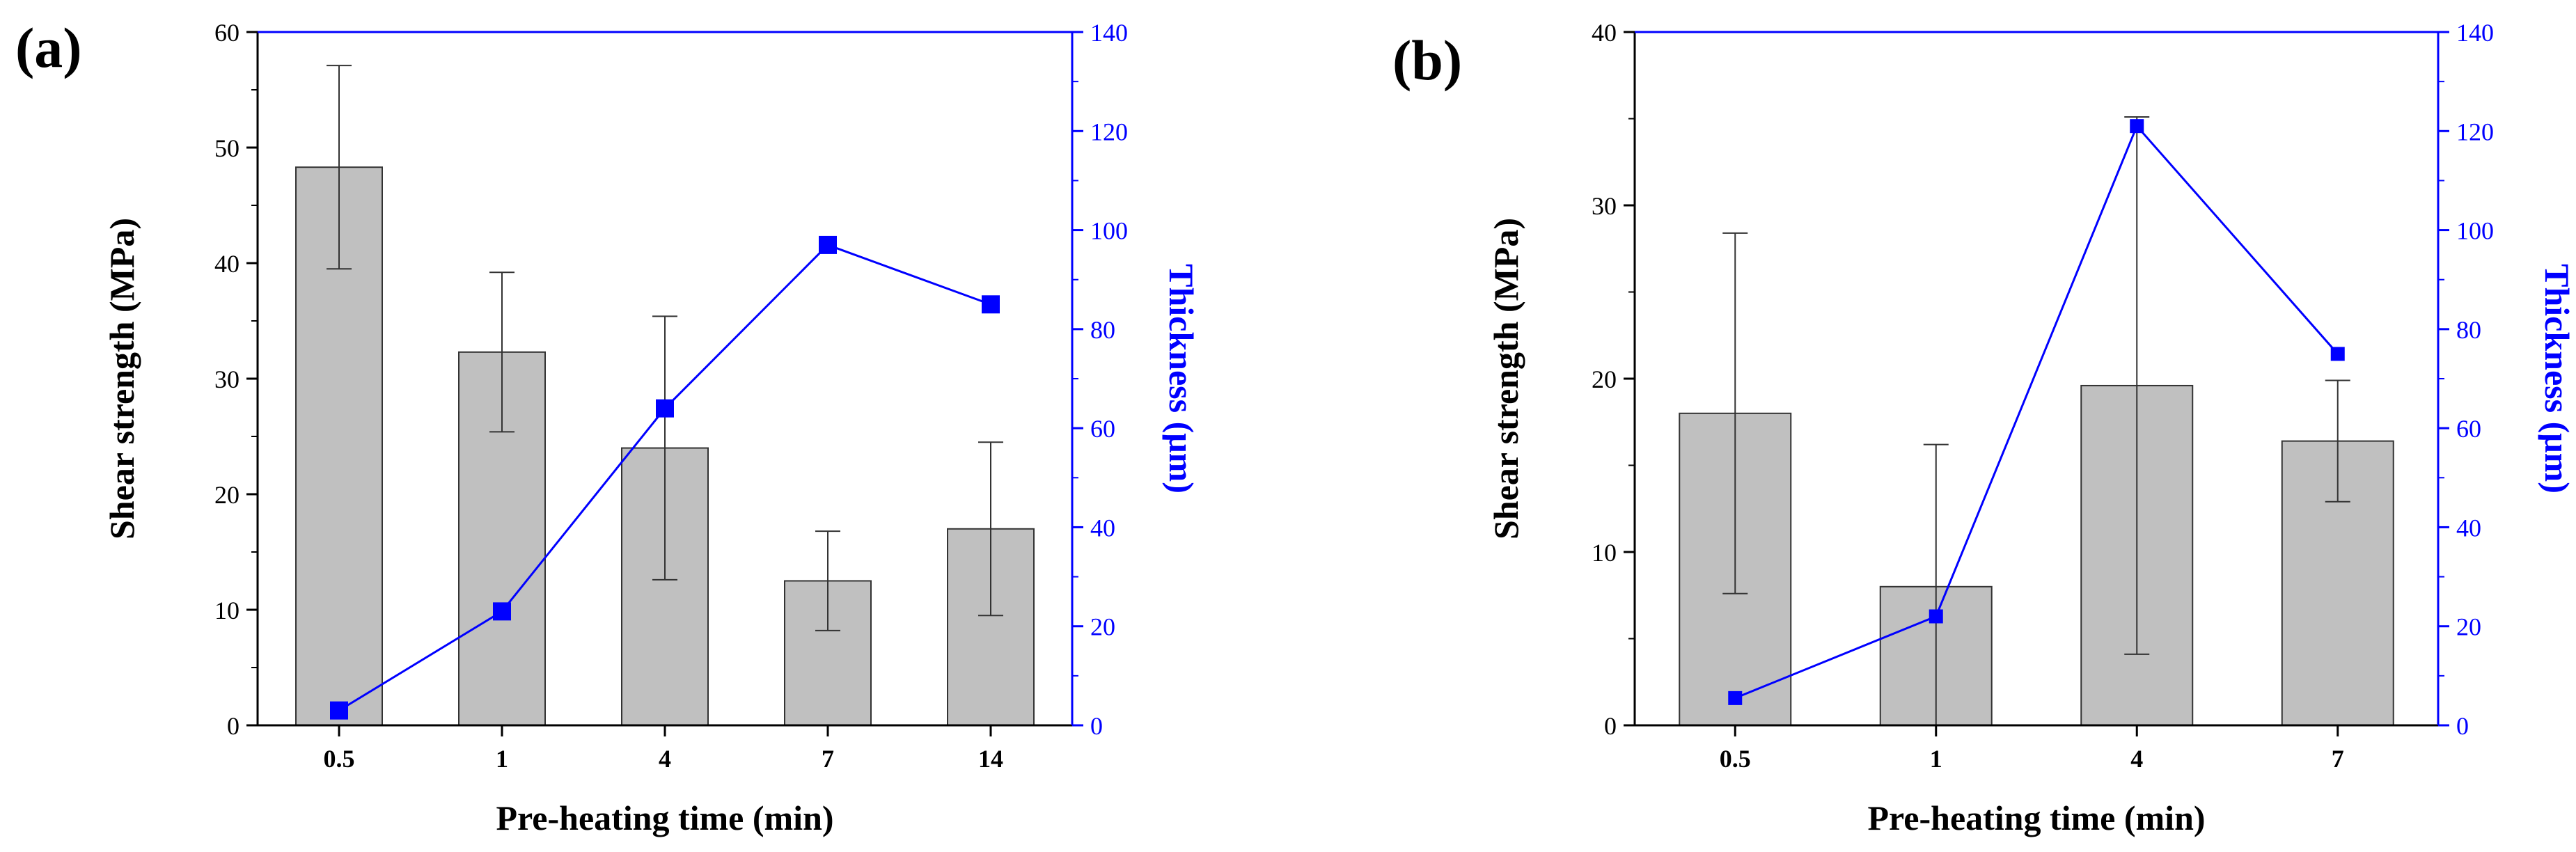 The width and height of the screenshot is (2576, 852). I want to click on panel-label: (b), so click(1427, 60).